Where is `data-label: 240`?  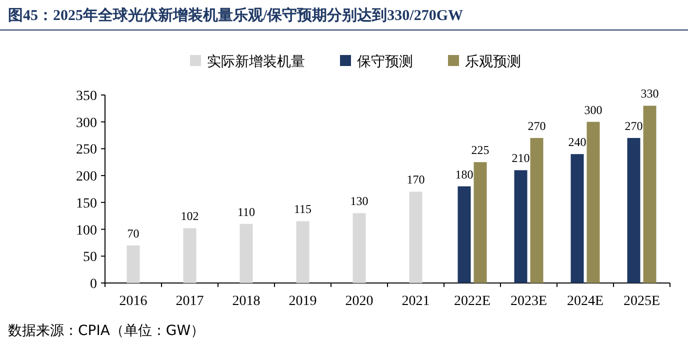 data-label: 240 is located at coordinates (577, 142).